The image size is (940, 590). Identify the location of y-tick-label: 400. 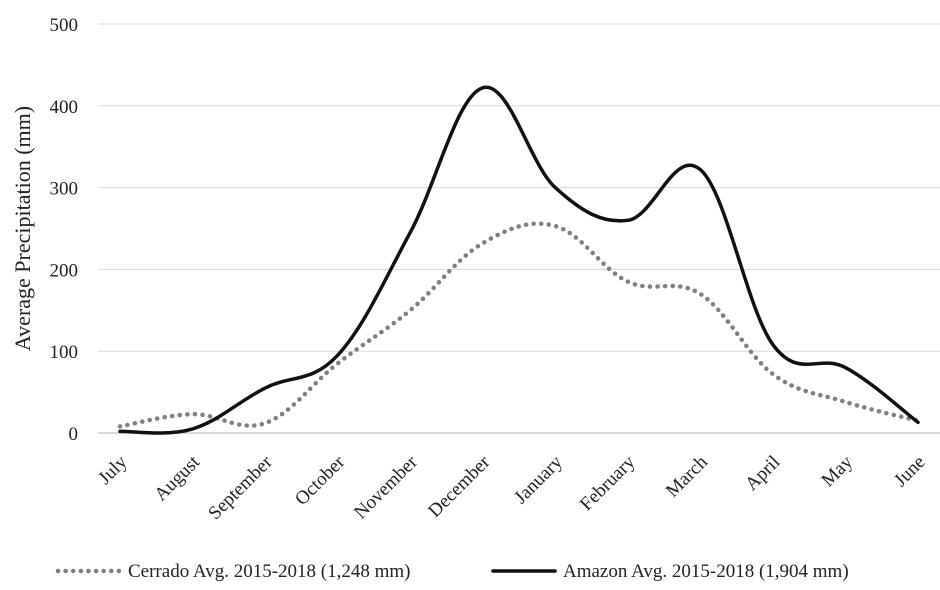
(64, 107).